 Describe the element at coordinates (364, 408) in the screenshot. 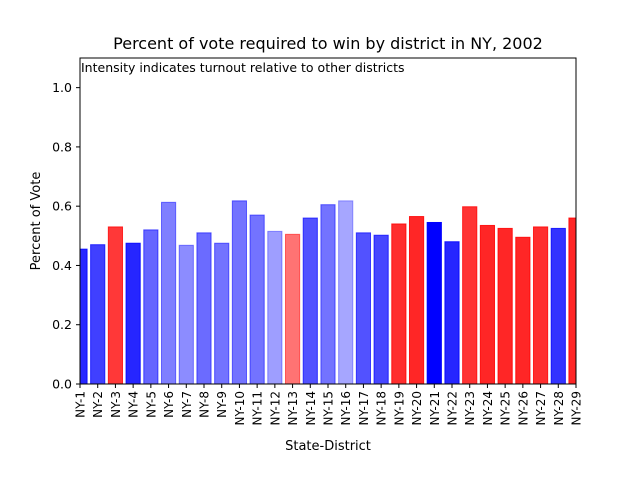

I see `x-tick-label: NY-17` at that location.